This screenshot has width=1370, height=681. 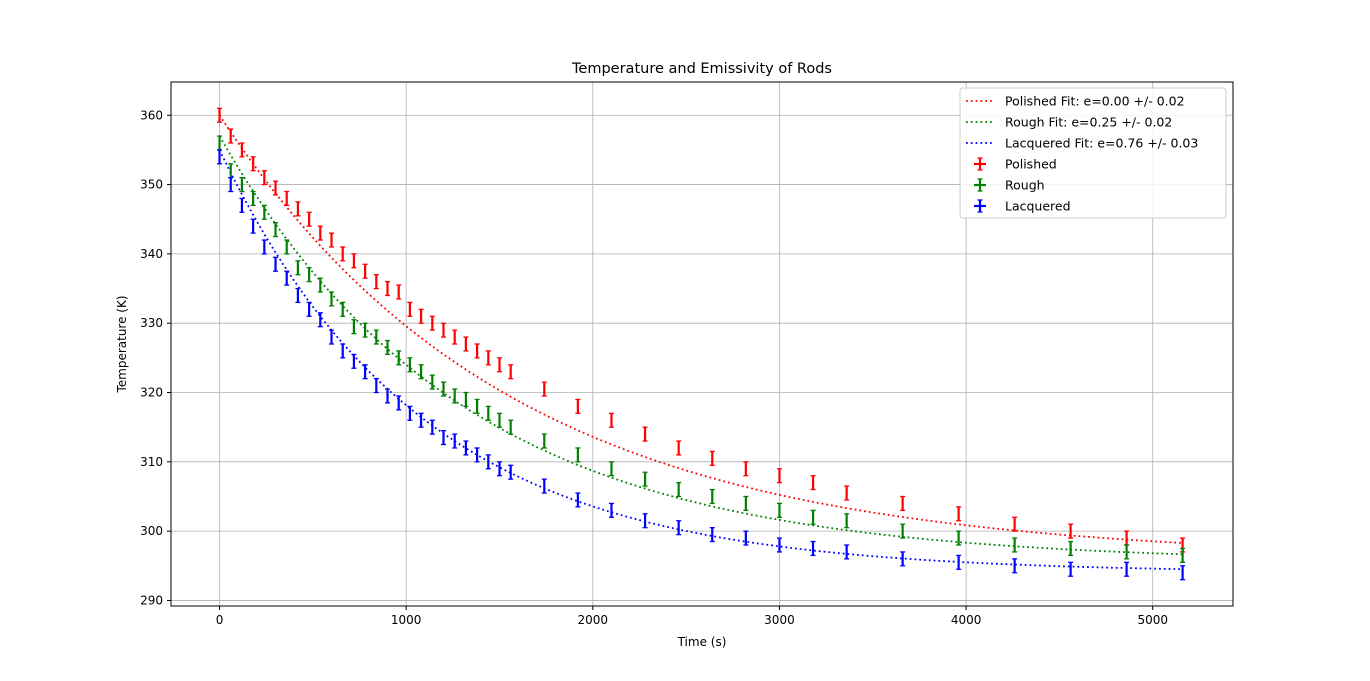 I want to click on x-tick-label: 0, so click(x=220, y=620).